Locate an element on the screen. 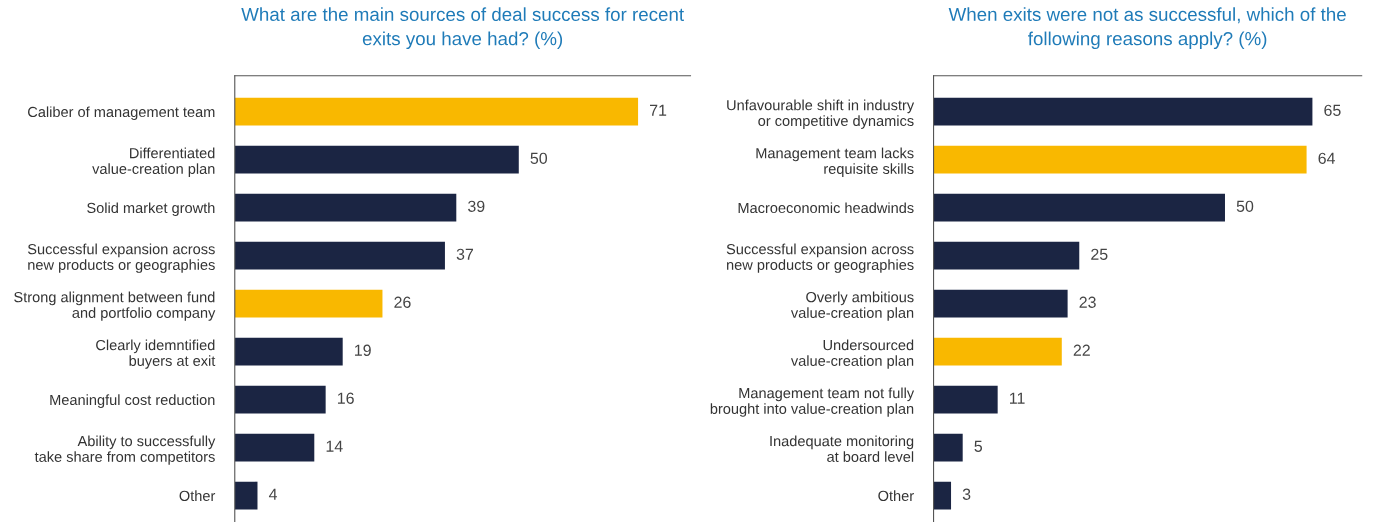  chart-title: What are the main sources of deal success for recent exits you have had? (%) is located at coordinates (462, 28).